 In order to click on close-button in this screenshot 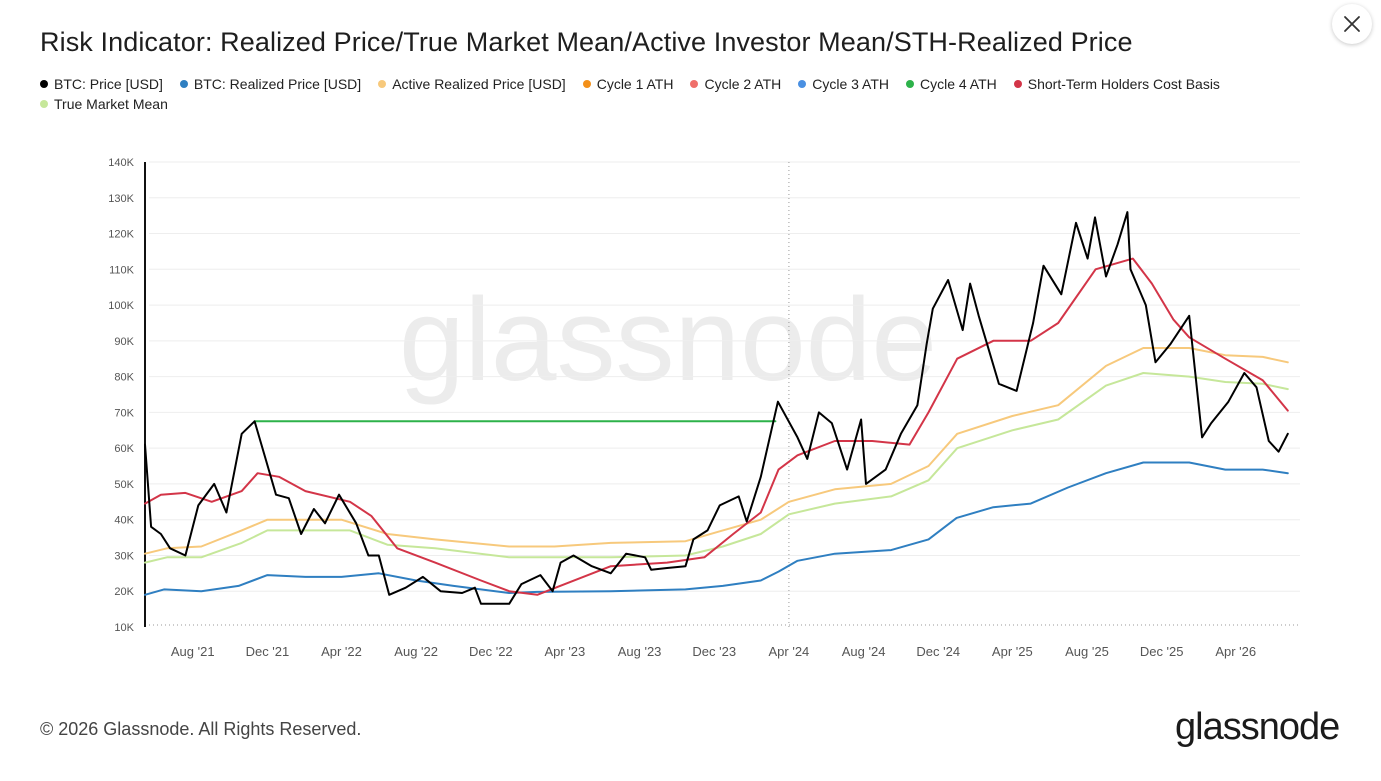, I will do `click(1352, 24)`.